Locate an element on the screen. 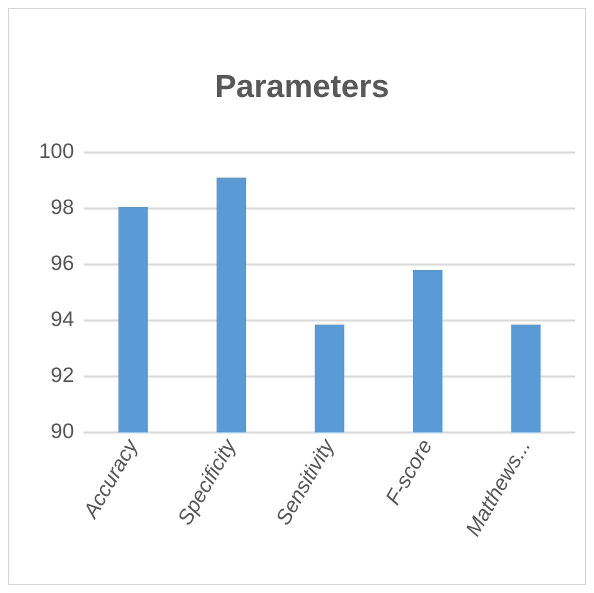 The image size is (594, 593). y-tick-label: 92 is located at coordinates (62, 376).